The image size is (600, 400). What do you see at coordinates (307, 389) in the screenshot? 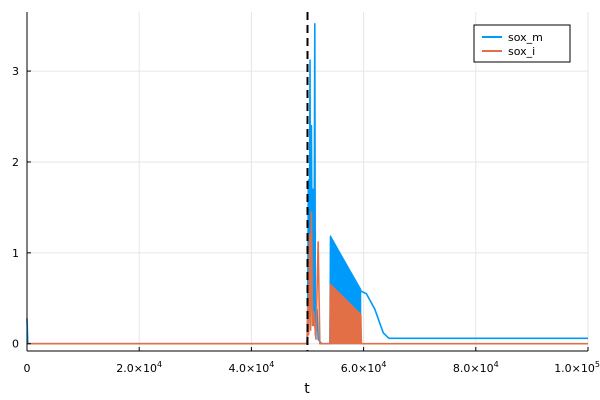
I see `x-axis-title: t` at bounding box center [307, 389].